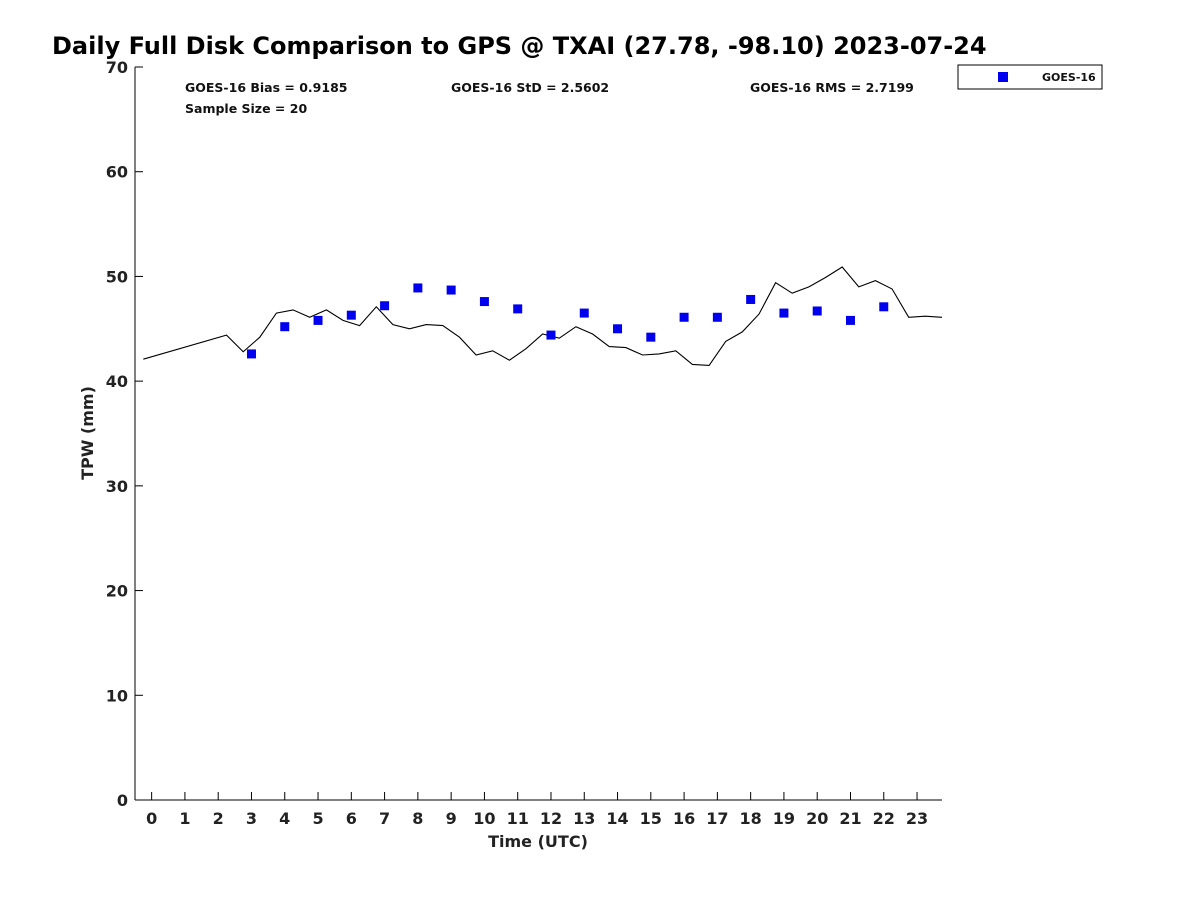  What do you see at coordinates (484, 818) in the screenshot?
I see `x-tick-label: 10` at bounding box center [484, 818].